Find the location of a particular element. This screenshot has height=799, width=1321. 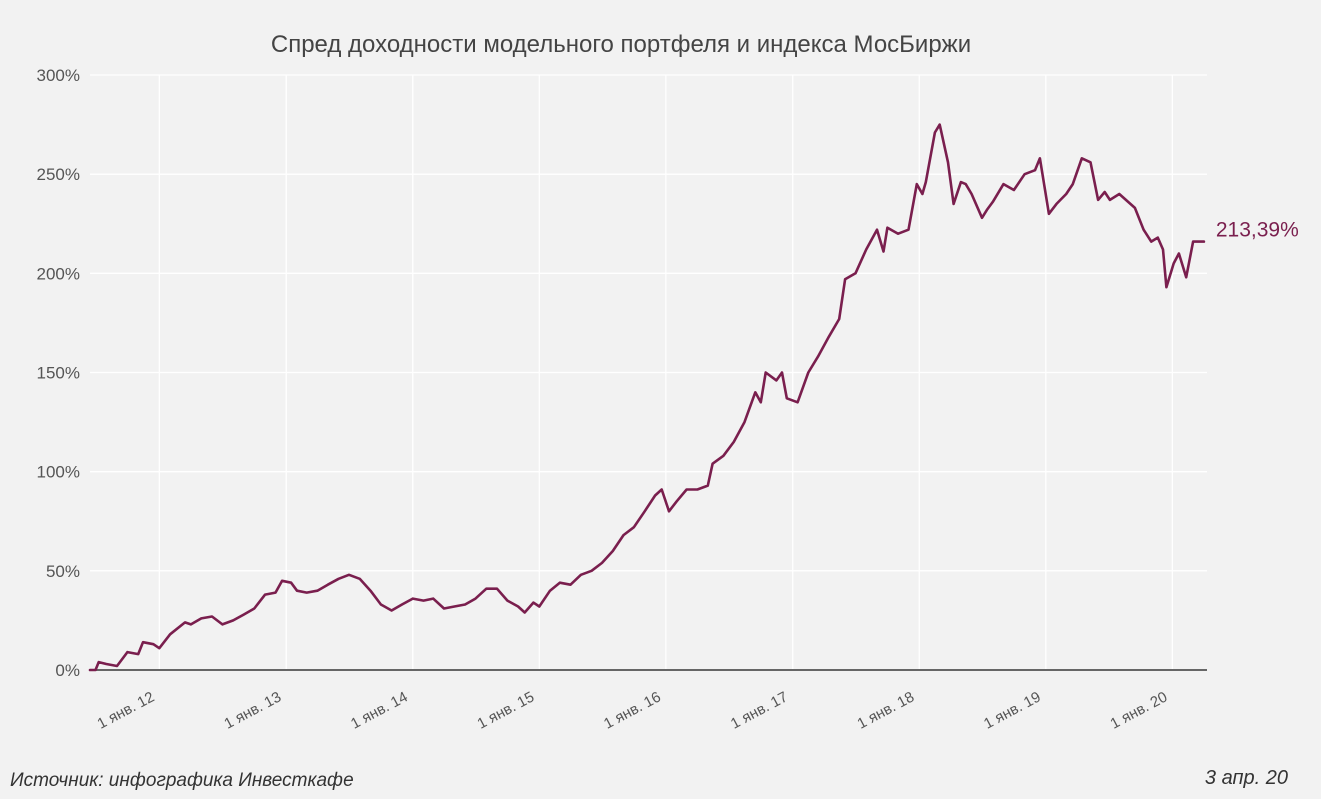

y-tick-label: 0% is located at coordinates (67, 670).